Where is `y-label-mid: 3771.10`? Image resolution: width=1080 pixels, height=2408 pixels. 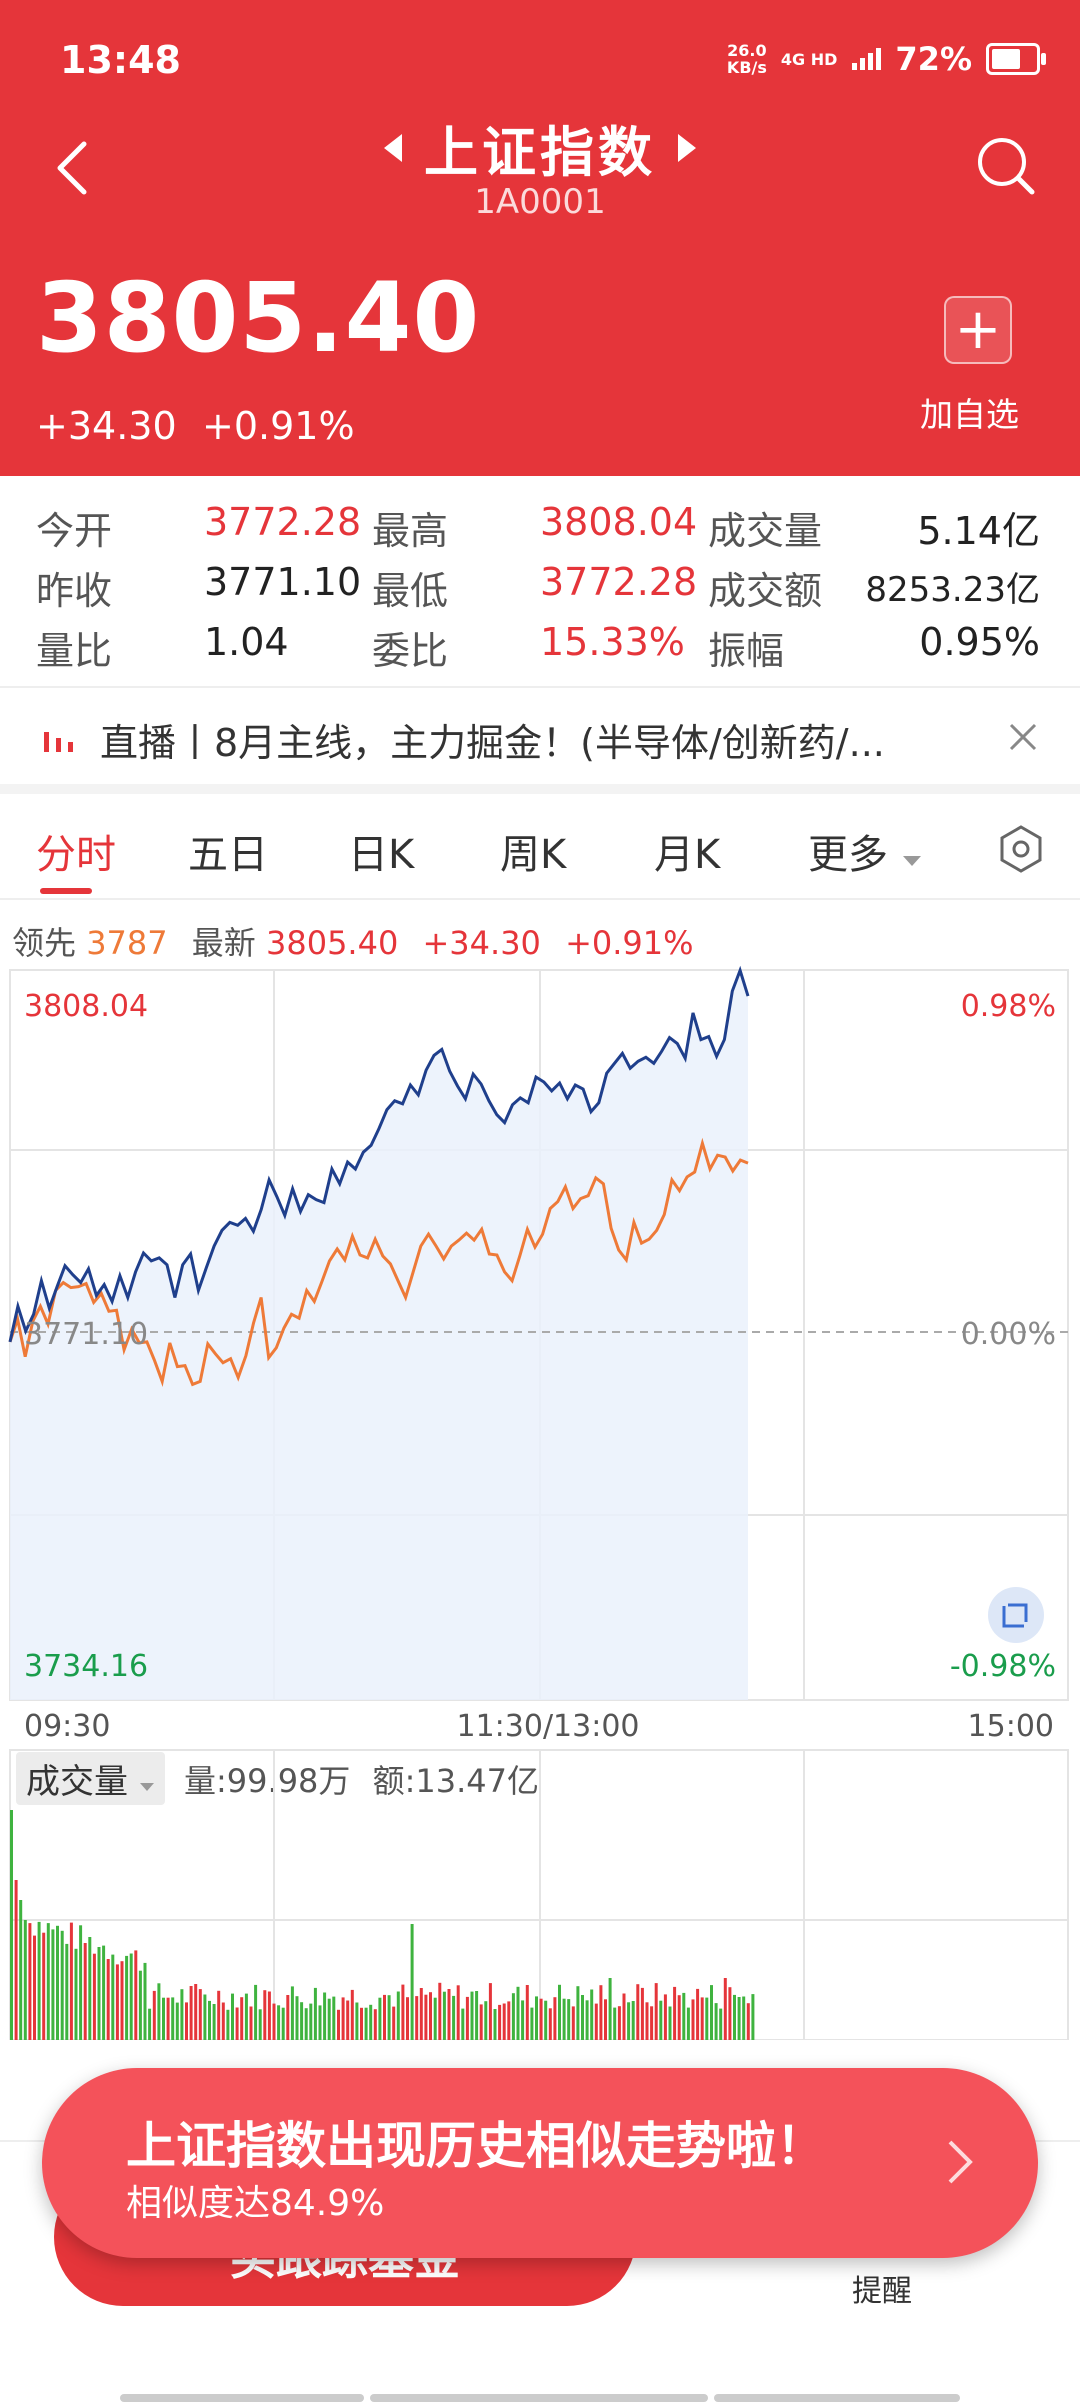 y-label-mid: 3771.10 is located at coordinates (86, 1334).